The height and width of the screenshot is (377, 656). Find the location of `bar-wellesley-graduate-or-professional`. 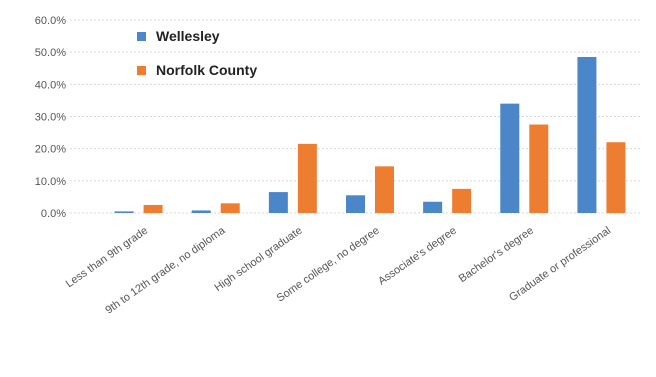

bar-wellesley-graduate-or-professional is located at coordinates (587, 134).